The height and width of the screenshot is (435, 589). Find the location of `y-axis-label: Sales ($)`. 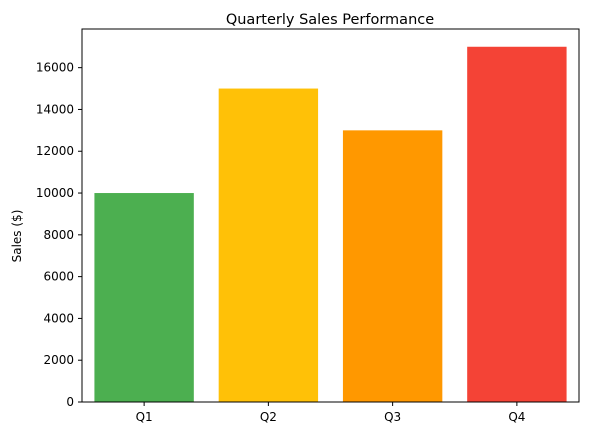

y-axis-label: Sales ($) is located at coordinates (17, 236).